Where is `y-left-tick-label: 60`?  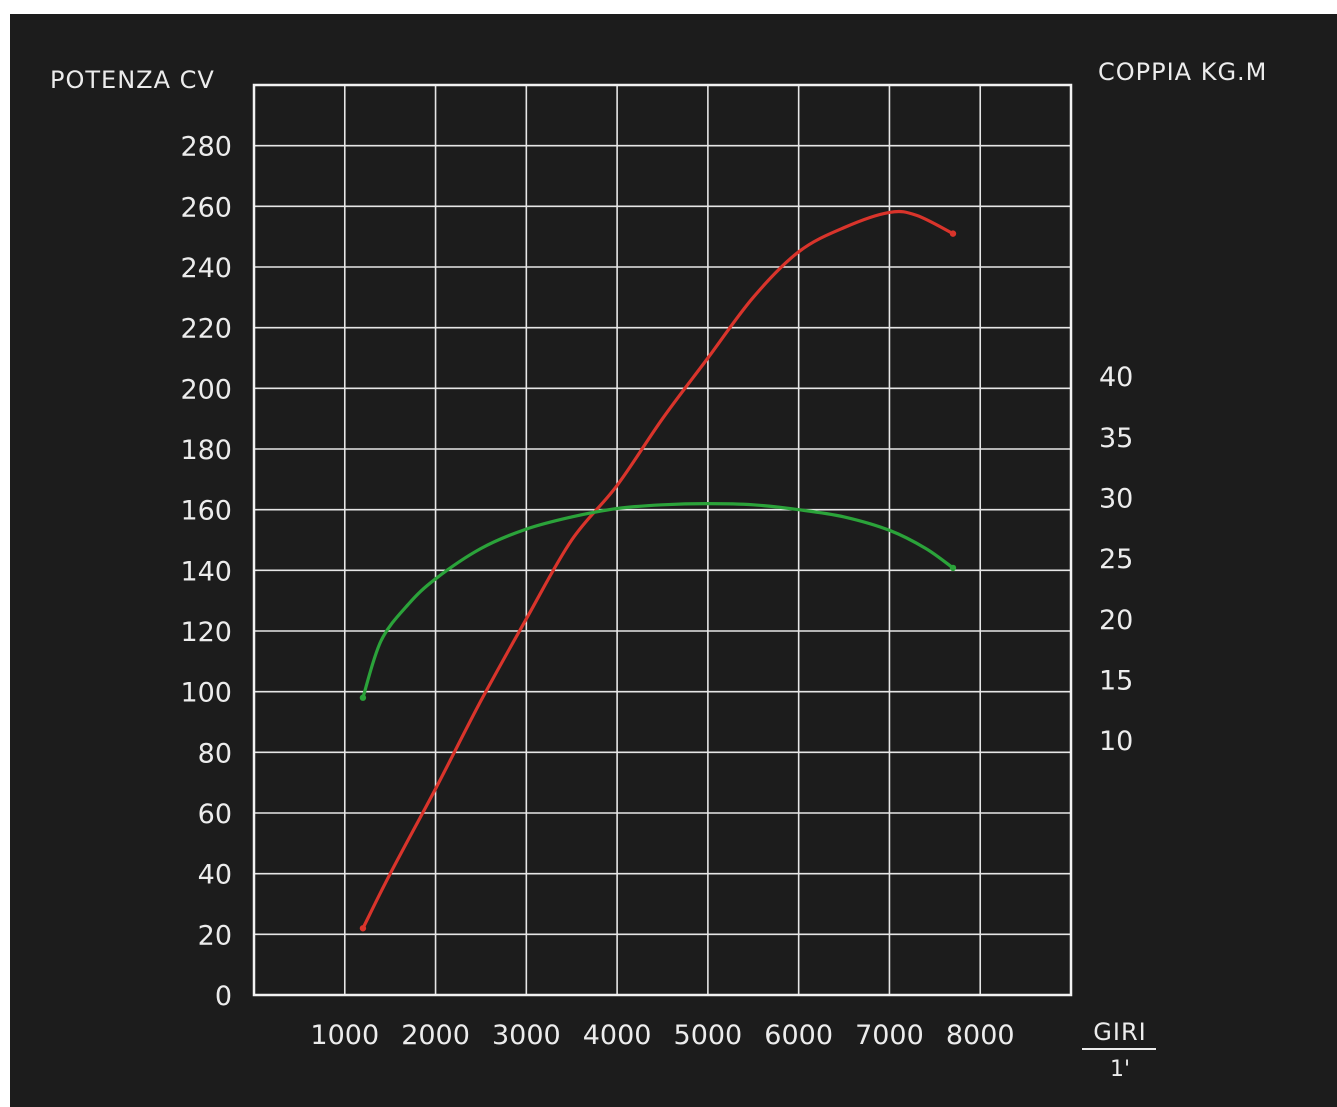
y-left-tick-label: 60 is located at coordinates (215, 814).